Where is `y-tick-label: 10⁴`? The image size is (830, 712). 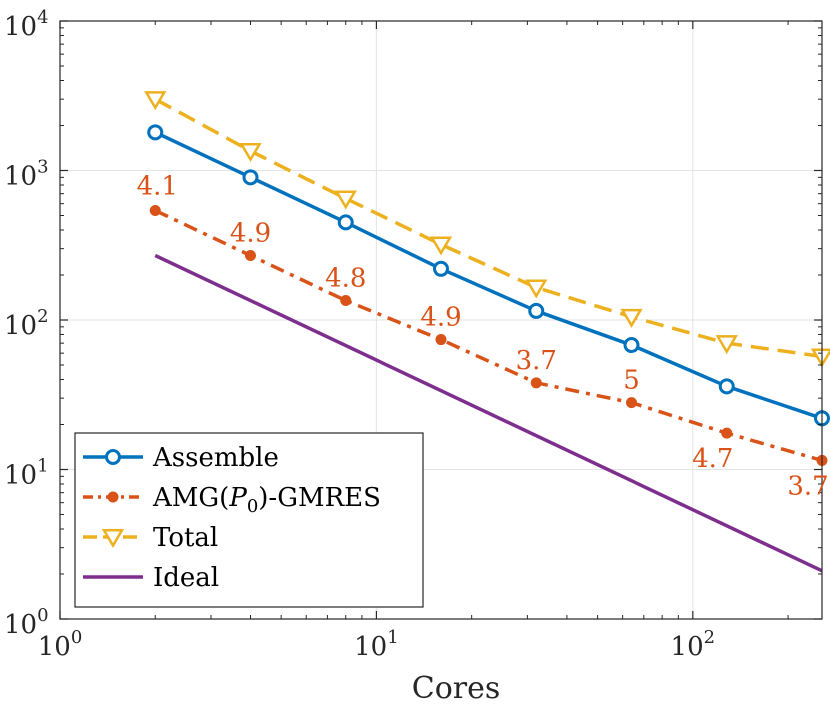
y-tick-label: 10⁴ is located at coordinates (26, 24).